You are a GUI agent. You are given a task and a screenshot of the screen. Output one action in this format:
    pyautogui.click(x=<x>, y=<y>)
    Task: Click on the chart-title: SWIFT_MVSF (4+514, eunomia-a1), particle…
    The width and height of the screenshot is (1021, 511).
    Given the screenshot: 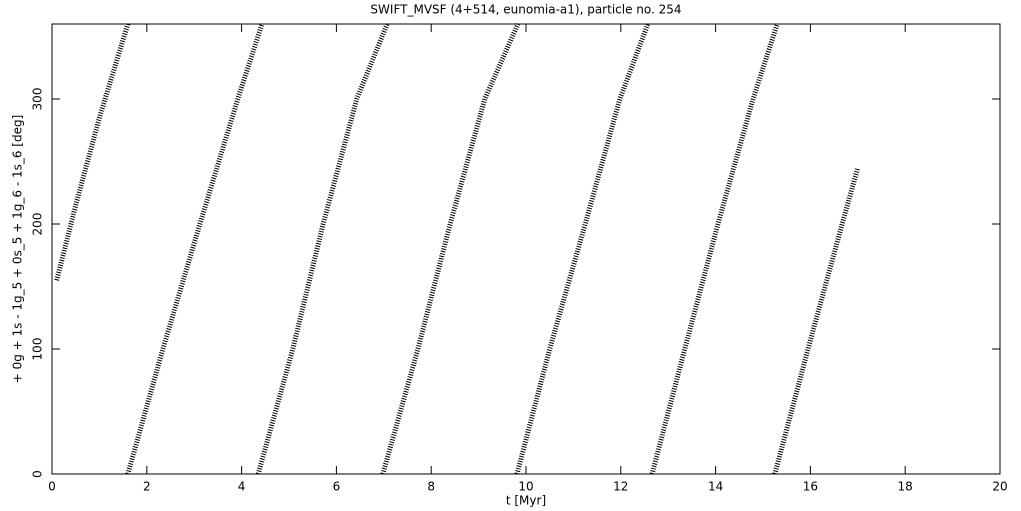 What is the action you would take?
    pyautogui.click(x=525, y=10)
    